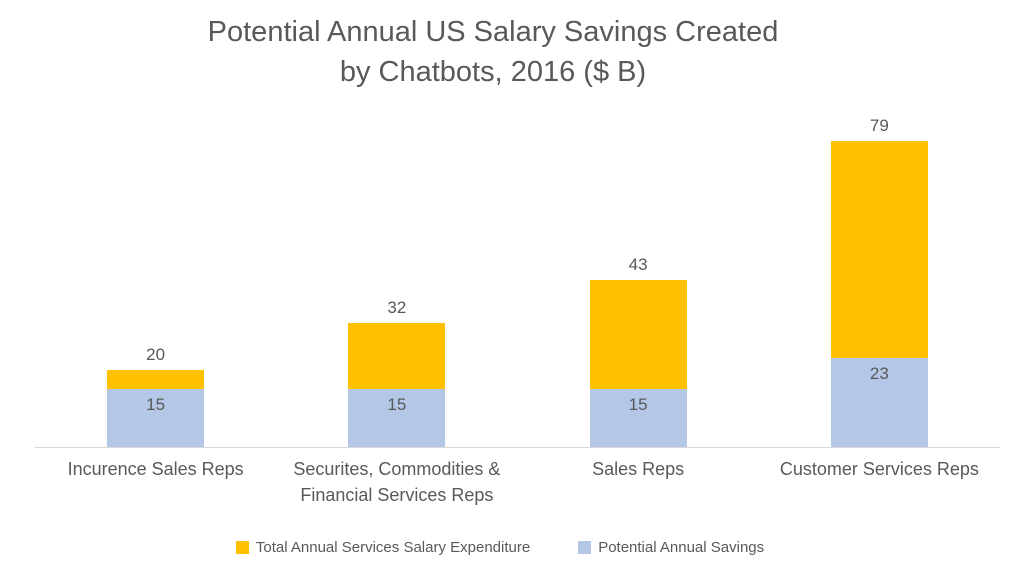 The width and height of the screenshot is (1025, 577). What do you see at coordinates (681, 547) in the screenshot?
I see `legend-label: Potential Annual Savings` at bounding box center [681, 547].